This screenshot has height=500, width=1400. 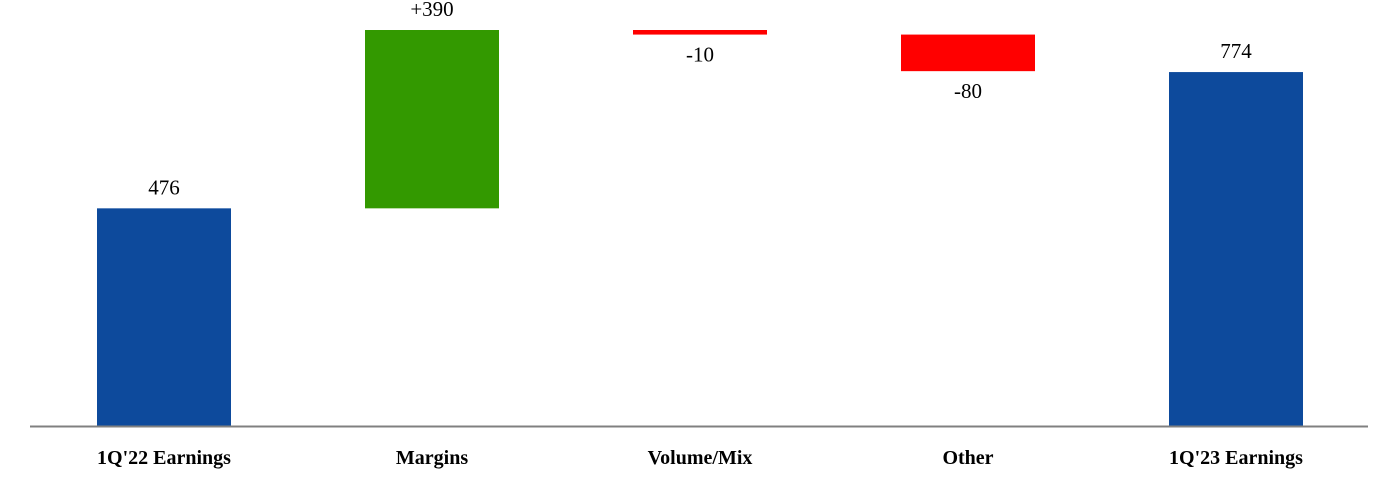 I want to click on category-label-3: Other, so click(x=967, y=458).